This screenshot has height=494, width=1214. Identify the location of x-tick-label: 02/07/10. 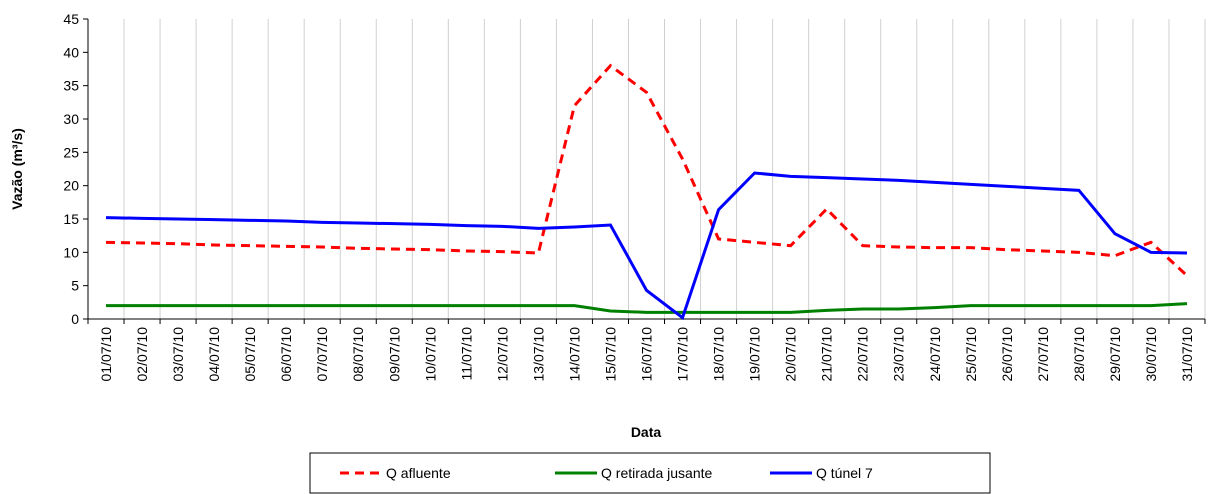
(142, 354).